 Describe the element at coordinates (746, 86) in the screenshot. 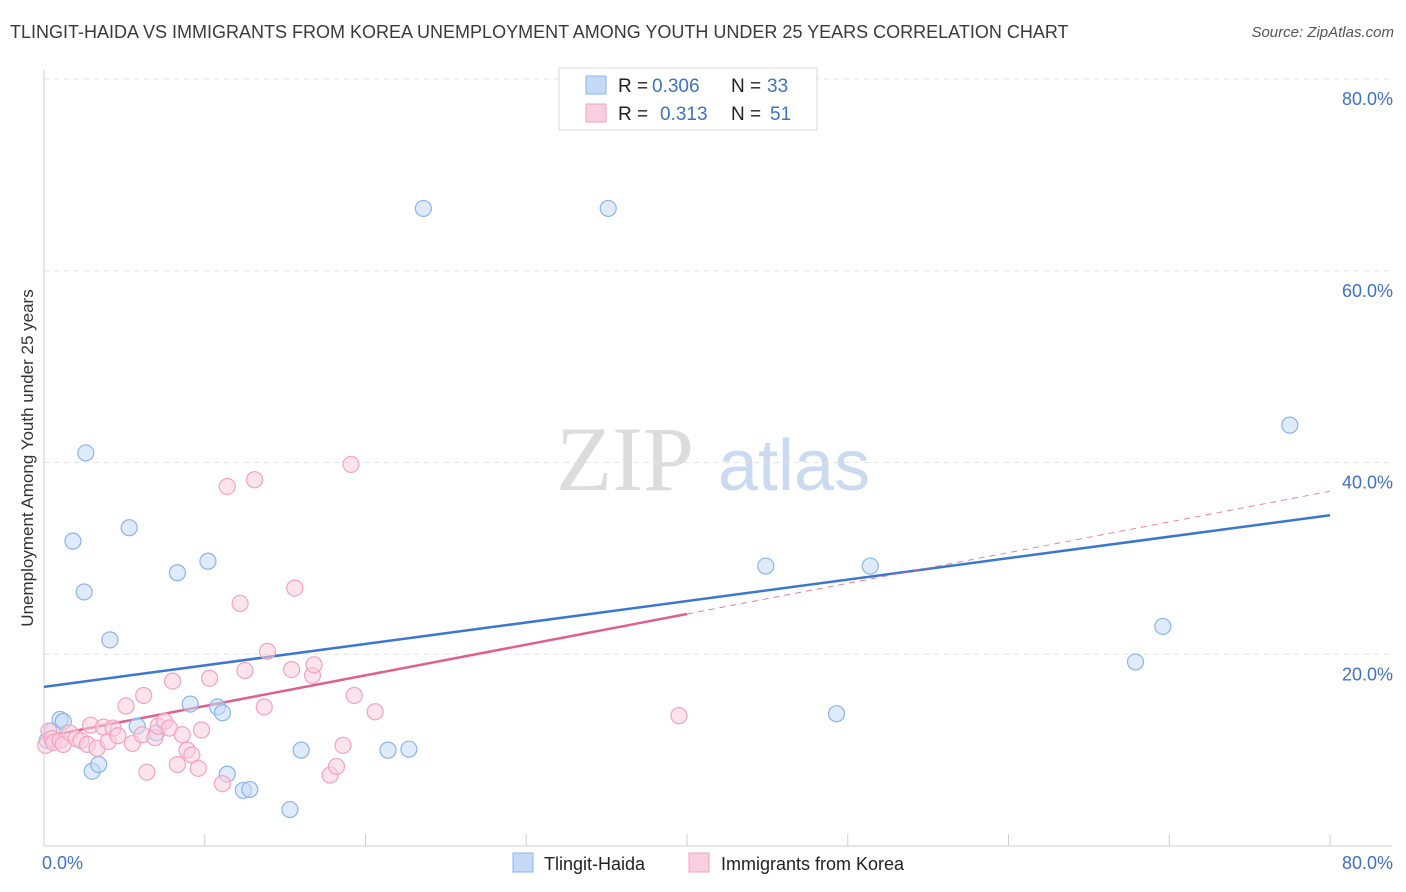

I see `legend-n-label-1: N =` at that location.